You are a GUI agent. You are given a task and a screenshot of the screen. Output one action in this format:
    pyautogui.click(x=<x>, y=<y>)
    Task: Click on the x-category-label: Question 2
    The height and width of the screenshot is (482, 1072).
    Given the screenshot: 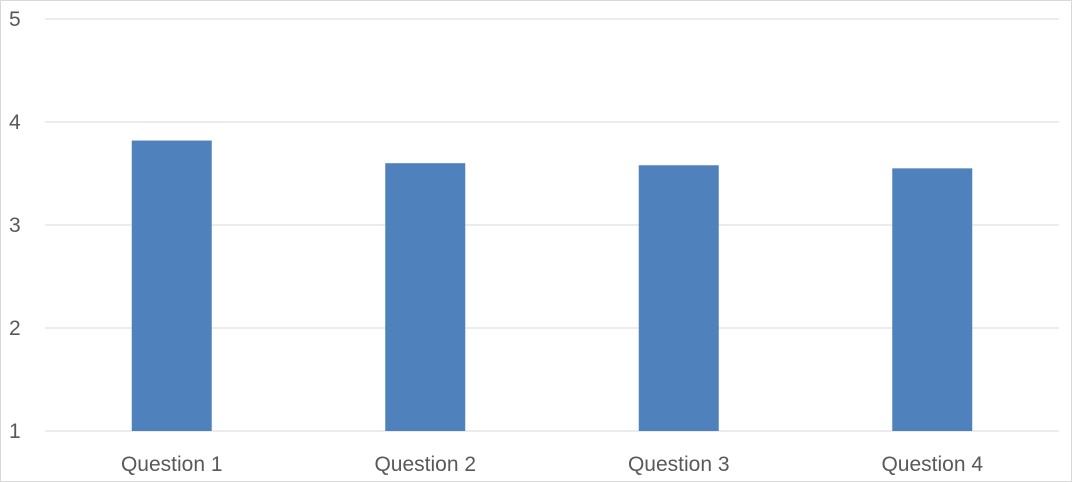 What is the action you would take?
    pyautogui.click(x=425, y=464)
    